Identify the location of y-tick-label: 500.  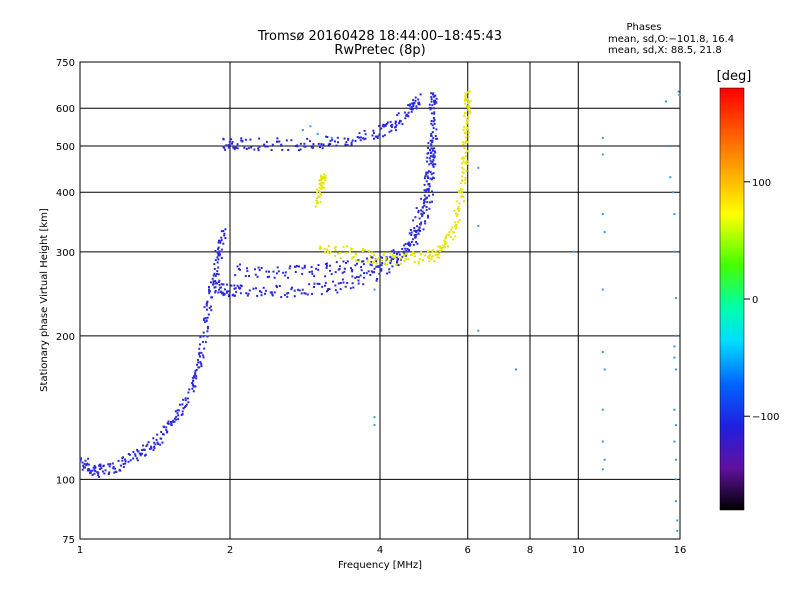
(65, 147).